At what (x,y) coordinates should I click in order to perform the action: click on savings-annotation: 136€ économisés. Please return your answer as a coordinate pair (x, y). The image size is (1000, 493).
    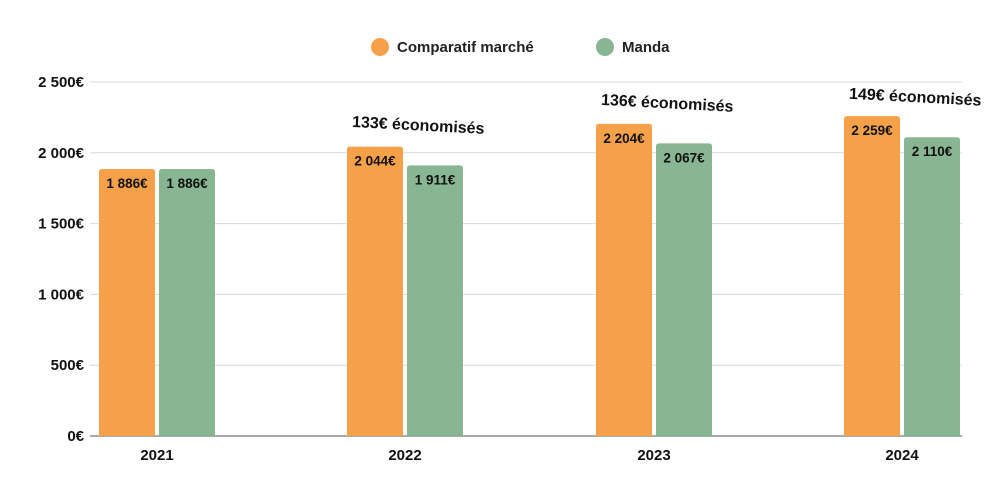
    Looking at the image, I should click on (667, 104).